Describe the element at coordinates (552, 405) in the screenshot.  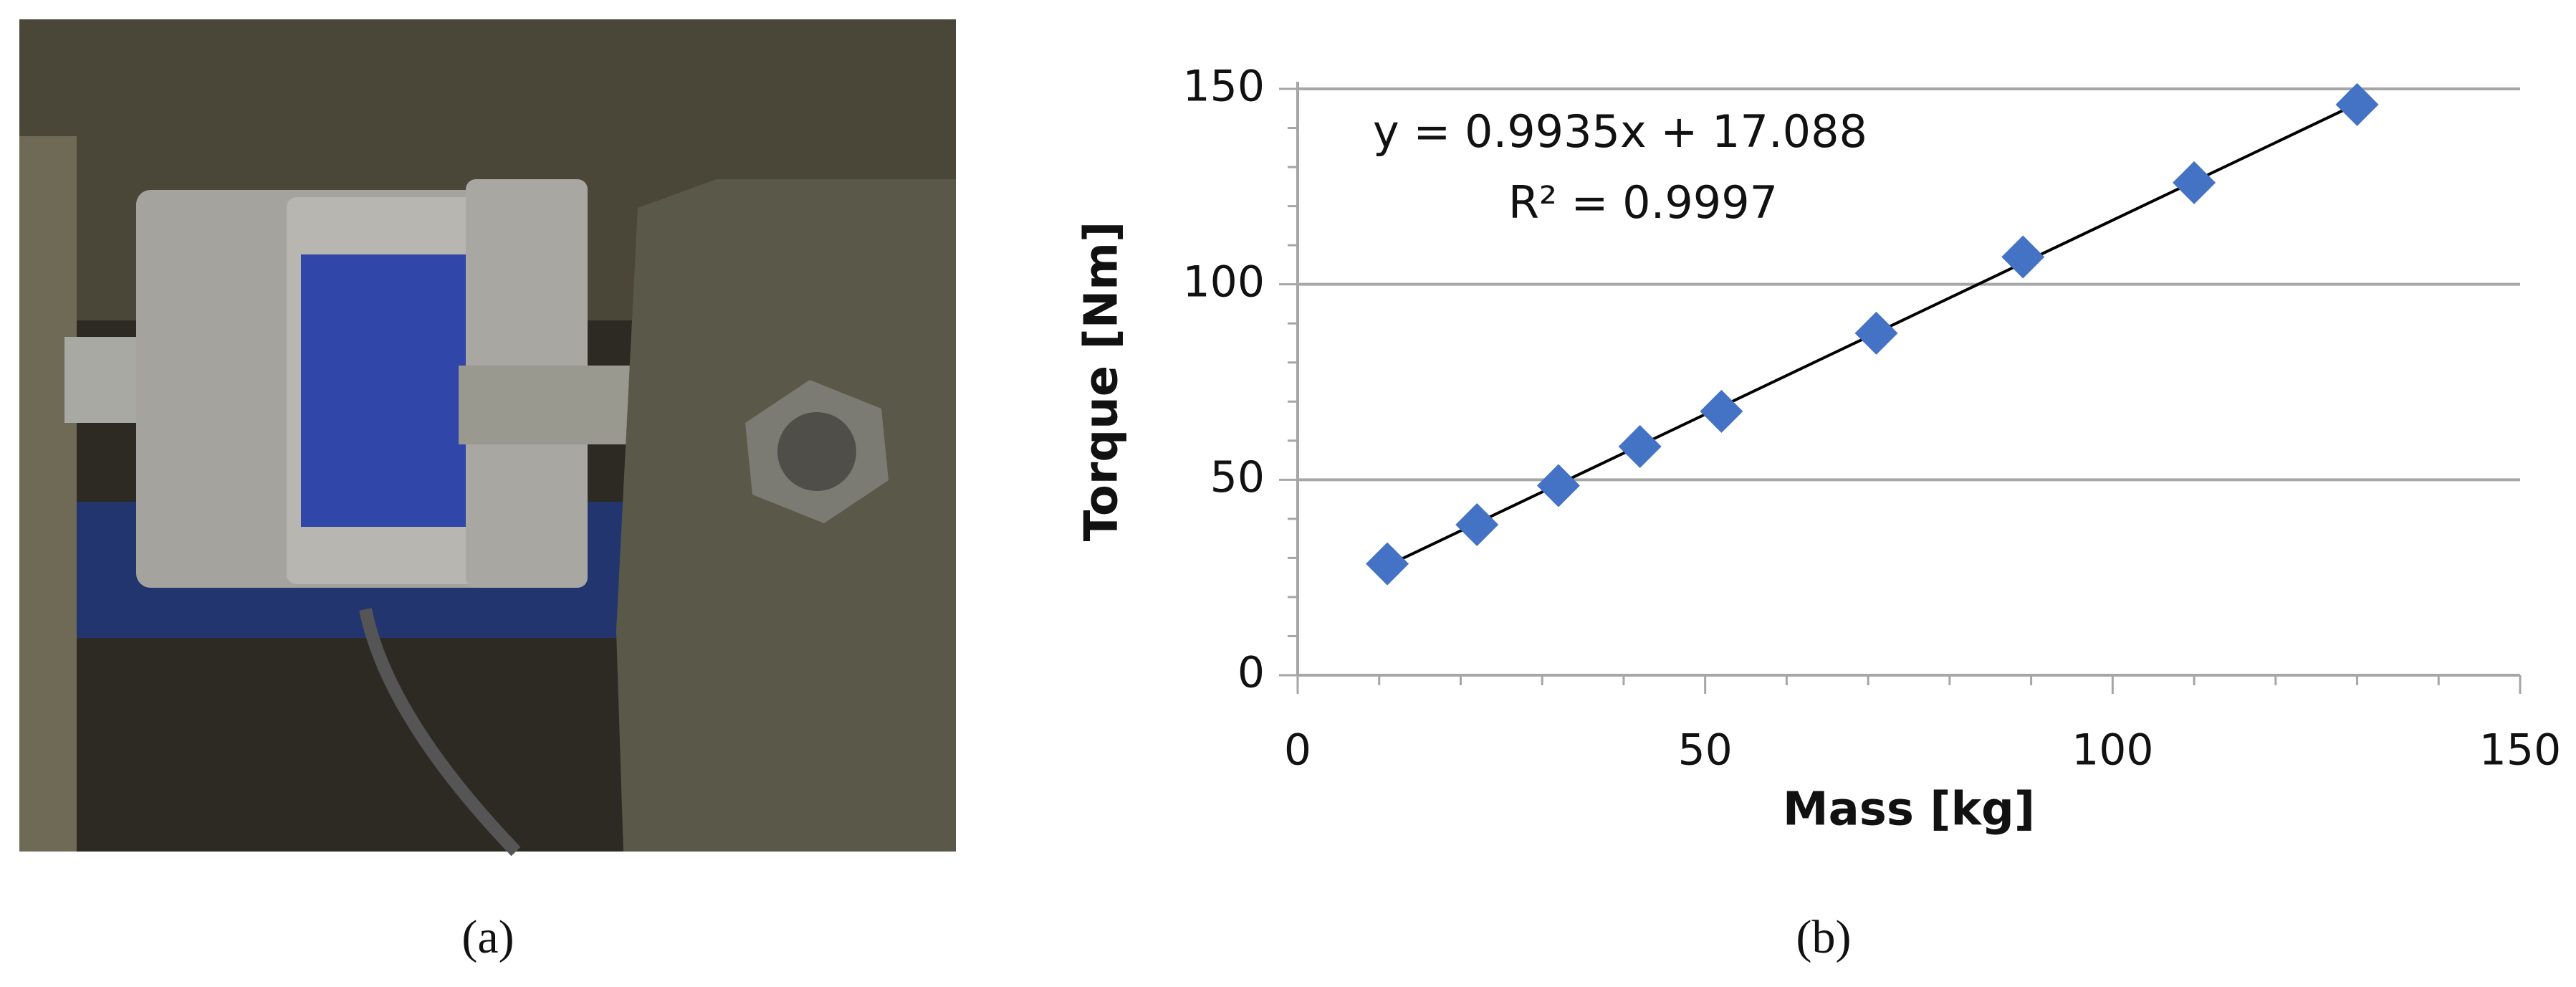
I see `right-bolt` at that location.